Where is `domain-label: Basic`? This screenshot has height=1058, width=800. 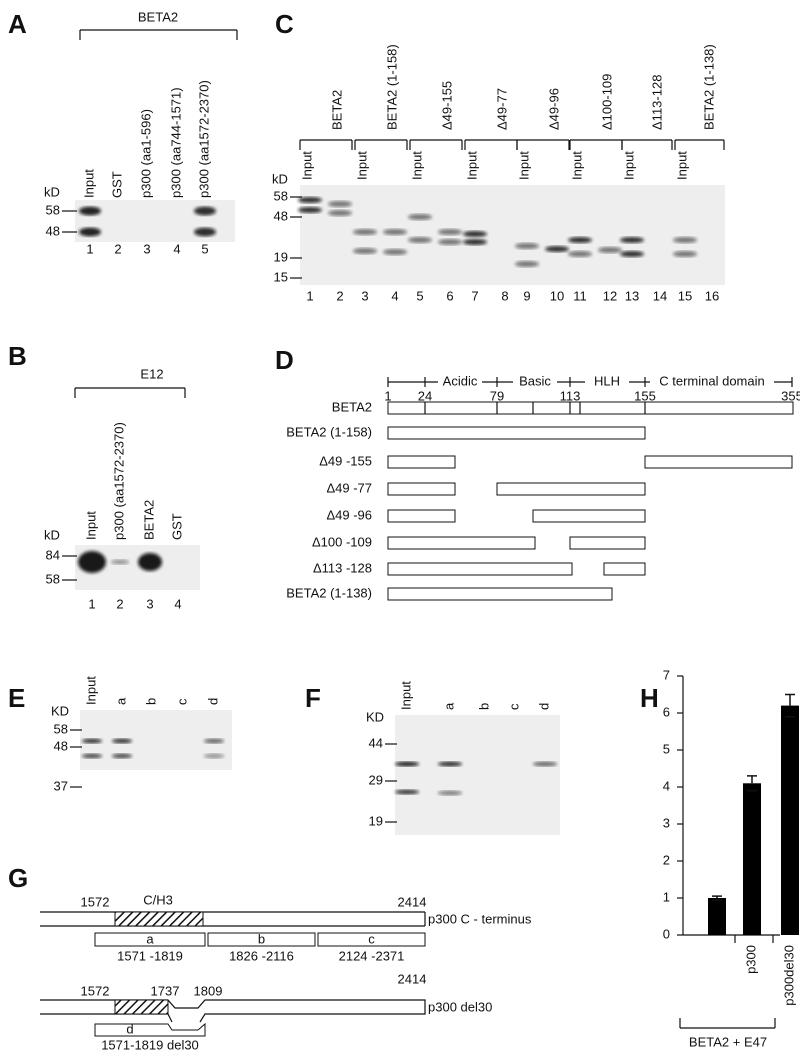 domain-label: Basic is located at coordinates (535, 380).